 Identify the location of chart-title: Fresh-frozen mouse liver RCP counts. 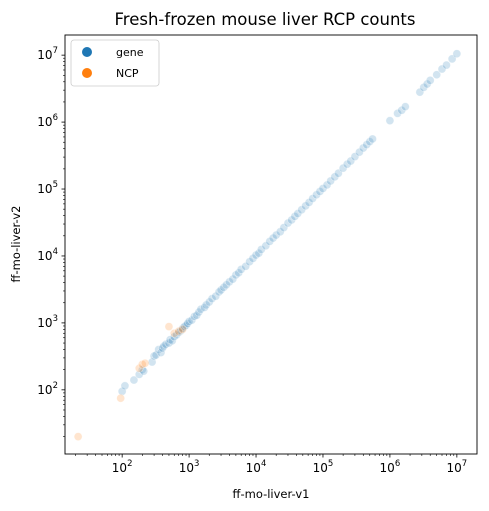
(265, 19).